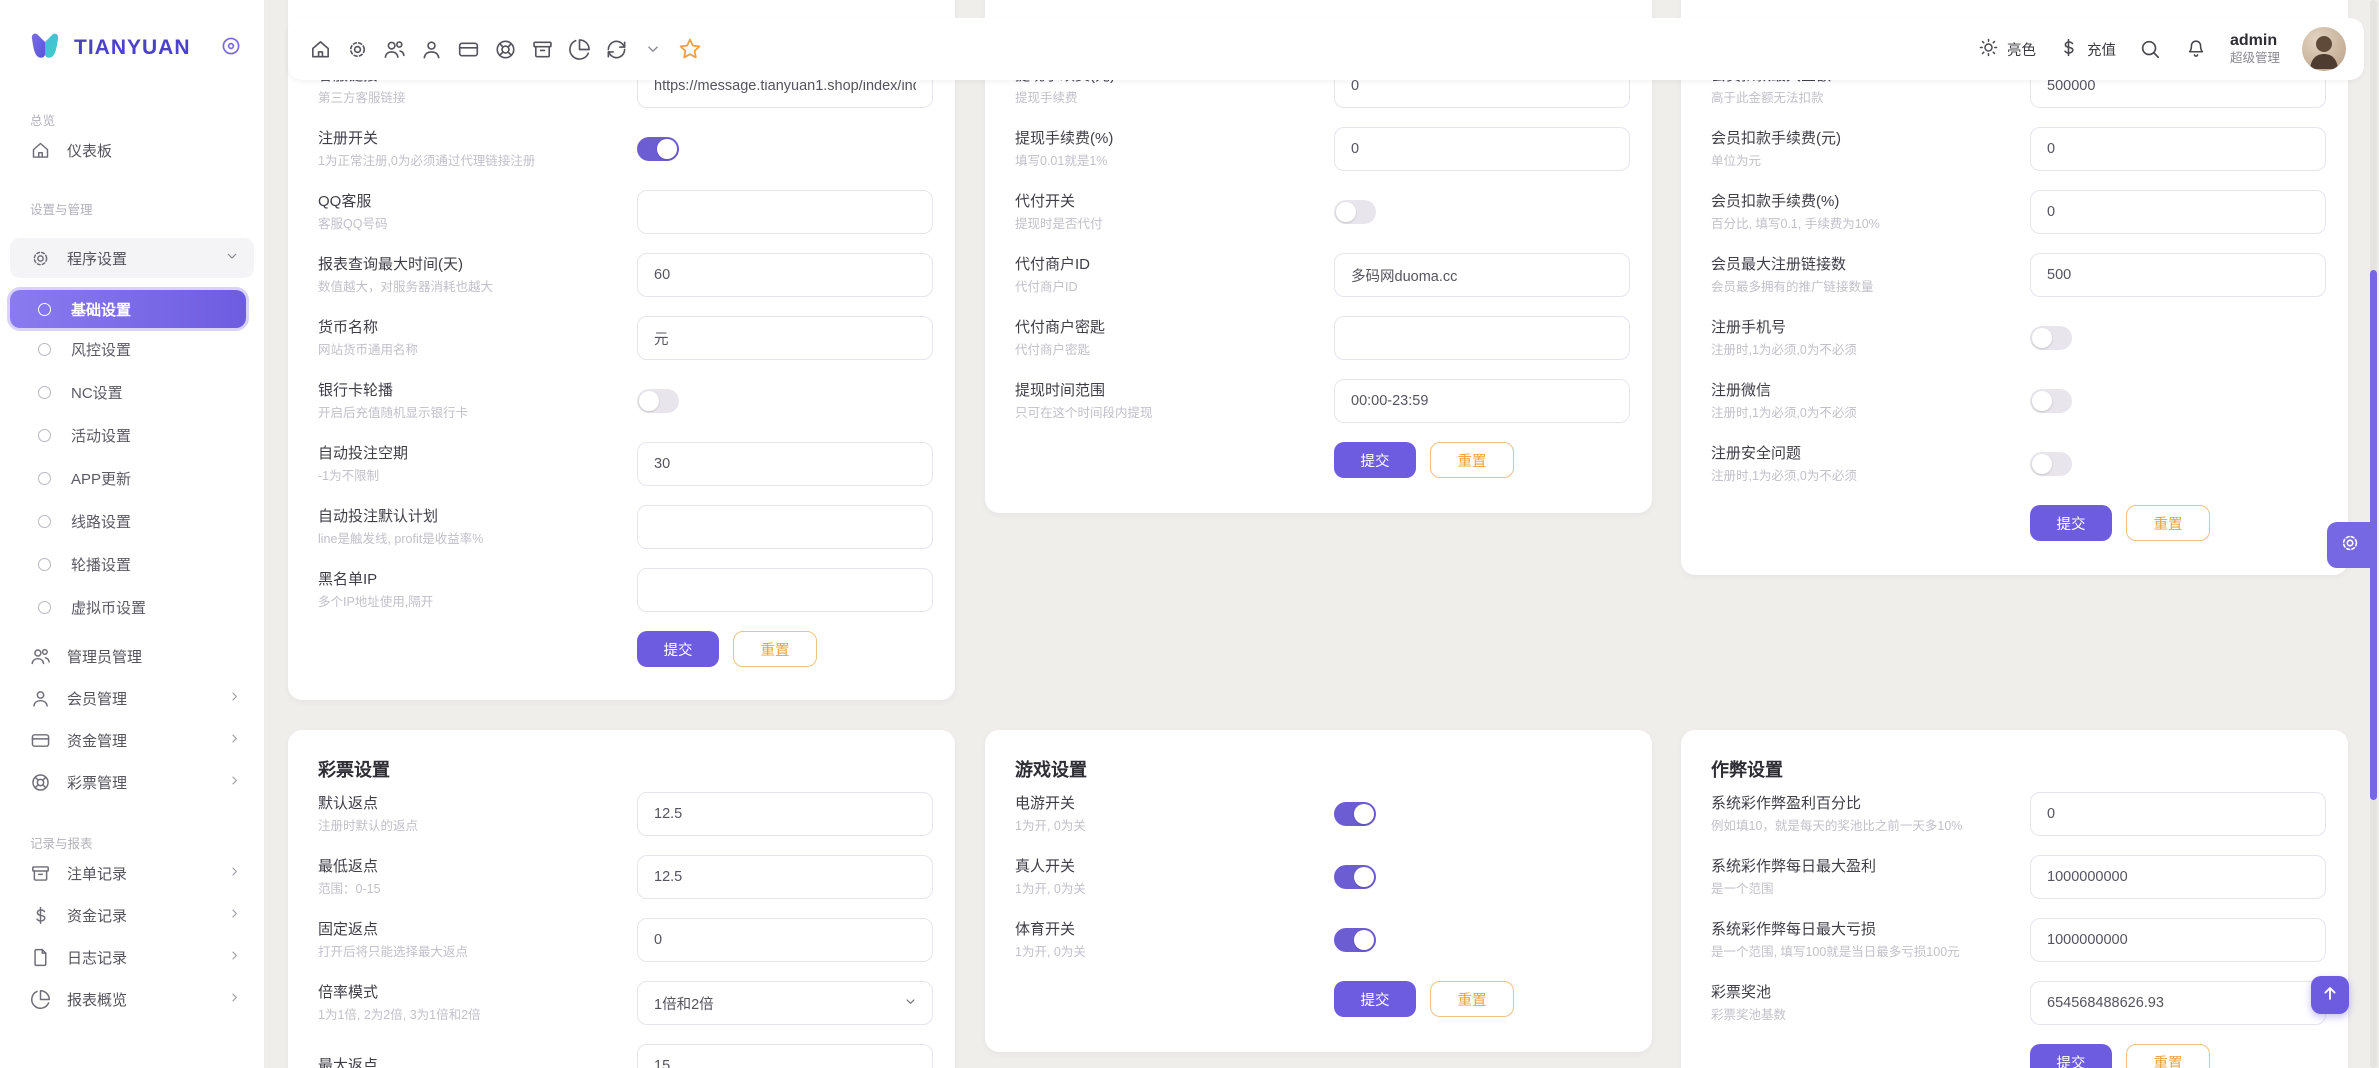 The image size is (2379, 1068). Describe the element at coordinates (1174, 940) in the screenshot. I see `field-labels: 体育开关 1为开, 0为关` at that location.